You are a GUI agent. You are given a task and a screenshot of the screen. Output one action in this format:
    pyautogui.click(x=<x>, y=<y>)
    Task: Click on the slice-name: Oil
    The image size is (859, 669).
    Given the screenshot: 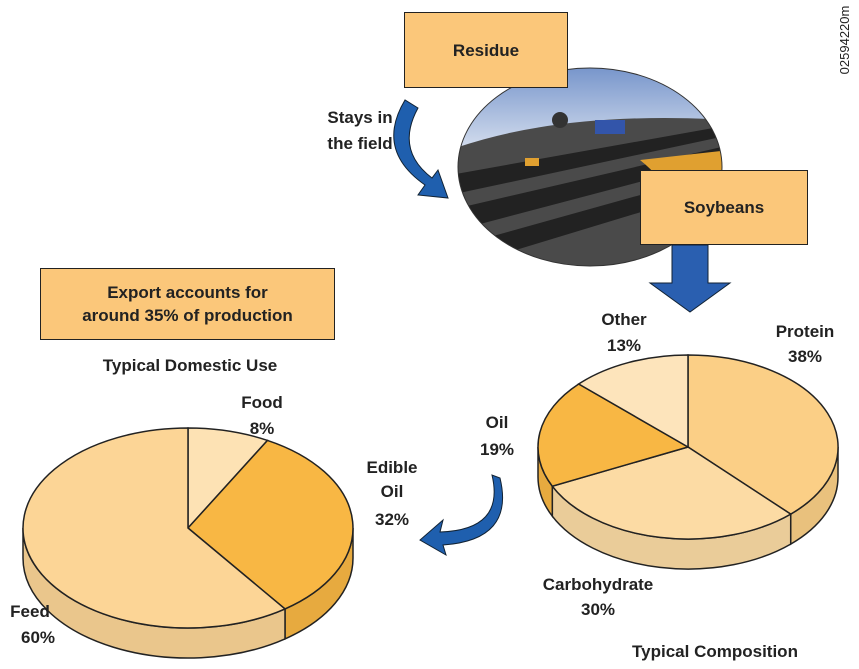 What is the action you would take?
    pyautogui.click(x=497, y=422)
    